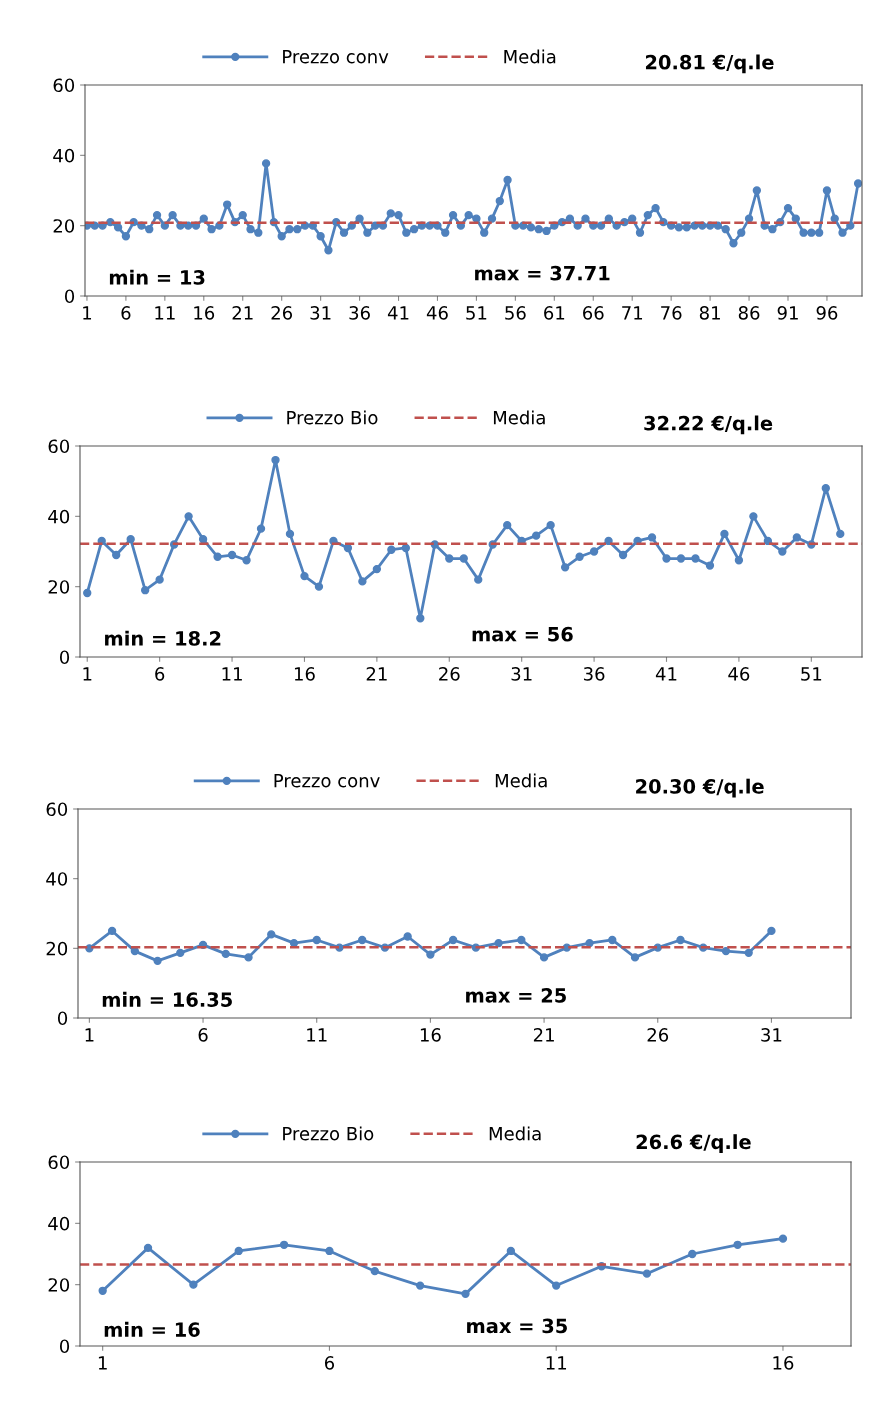 The image size is (871, 1404). What do you see at coordinates (709, 313) in the screenshot?
I see `x-tick-label: 81` at bounding box center [709, 313].